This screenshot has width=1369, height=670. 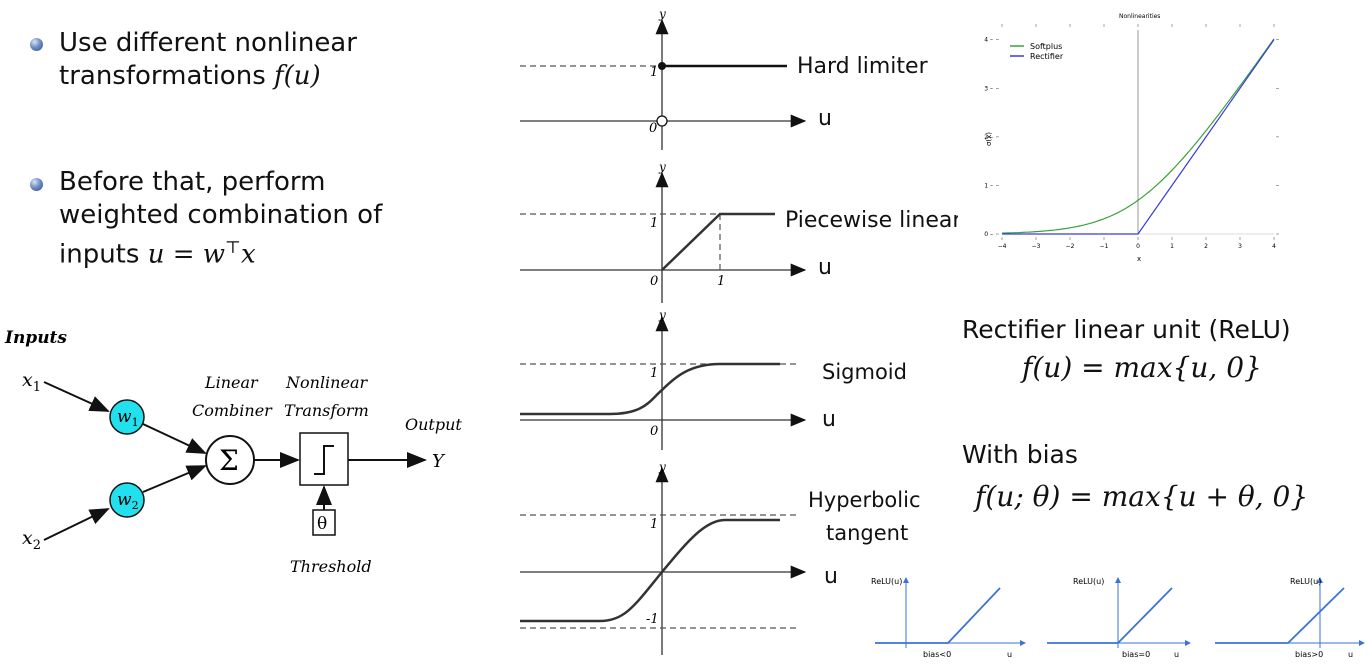 I want to click on panel-piecewise-linear: y 1 0 1, so click(x=663, y=231).